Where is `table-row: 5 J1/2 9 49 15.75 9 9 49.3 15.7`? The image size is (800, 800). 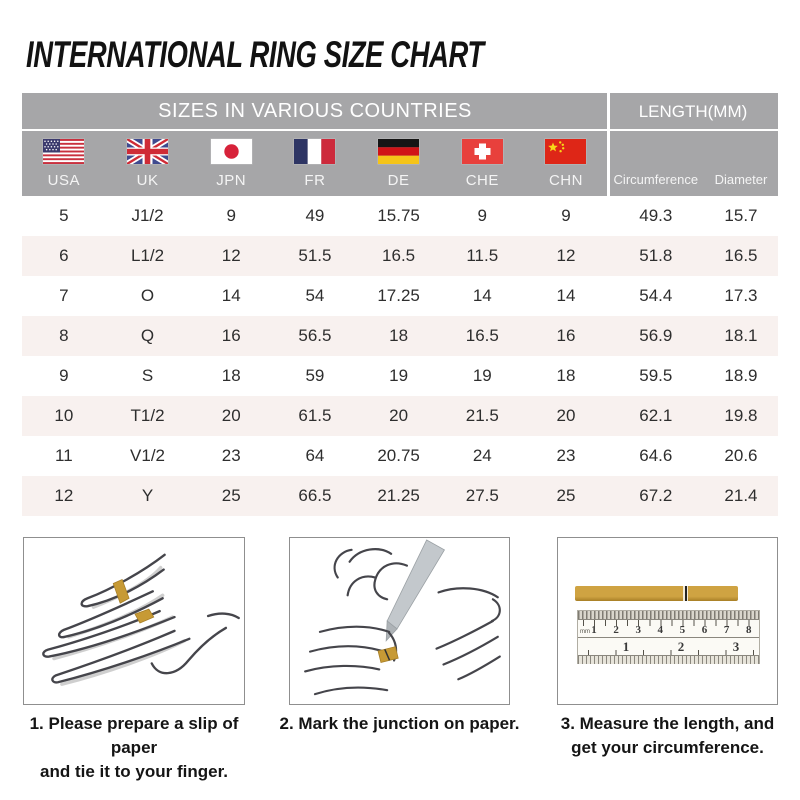 table-row: 5 J1/2 9 49 15.75 9 9 49.3 15.7 is located at coordinates (400, 216).